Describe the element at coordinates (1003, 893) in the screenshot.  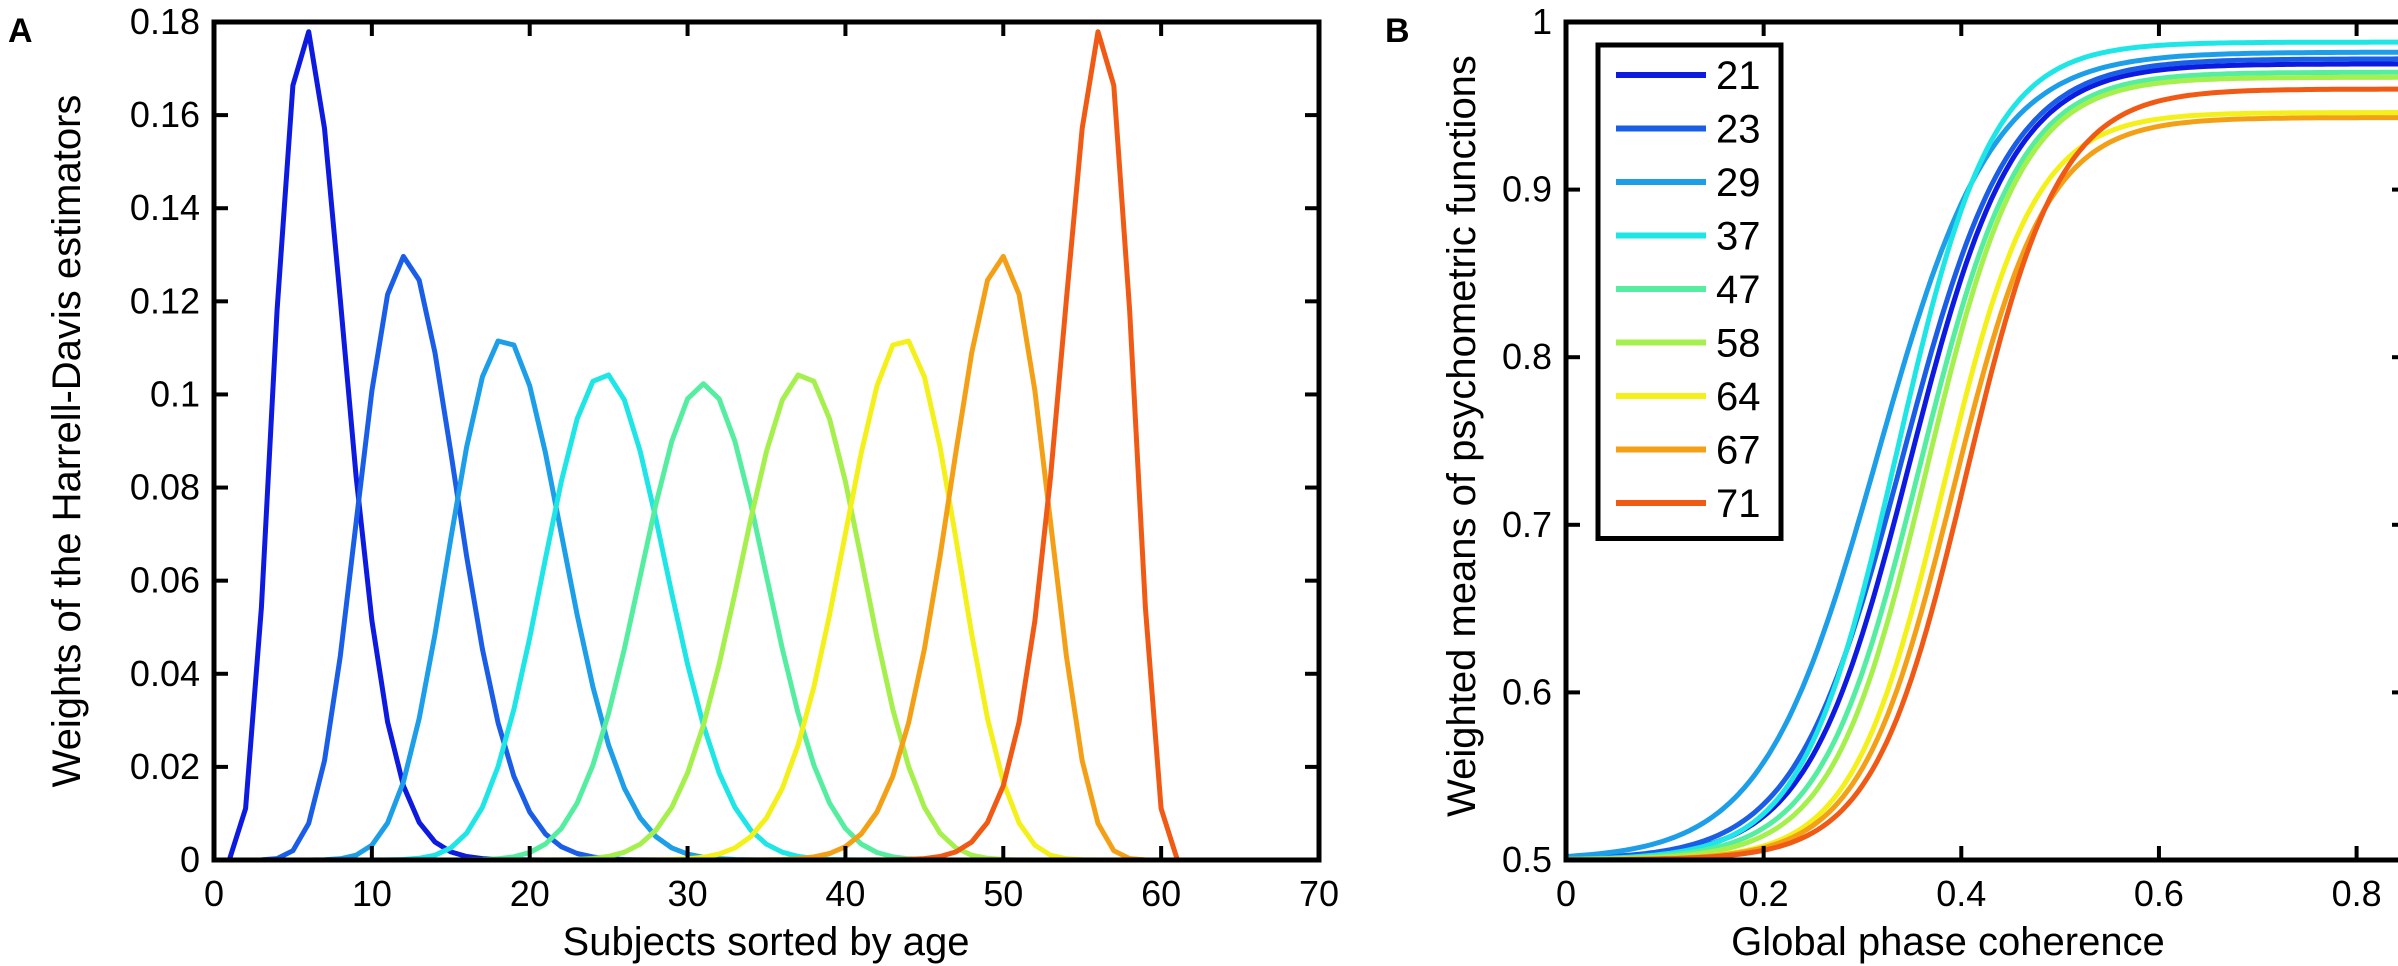
I see `panel-a-x-tick-label: 50` at that location.